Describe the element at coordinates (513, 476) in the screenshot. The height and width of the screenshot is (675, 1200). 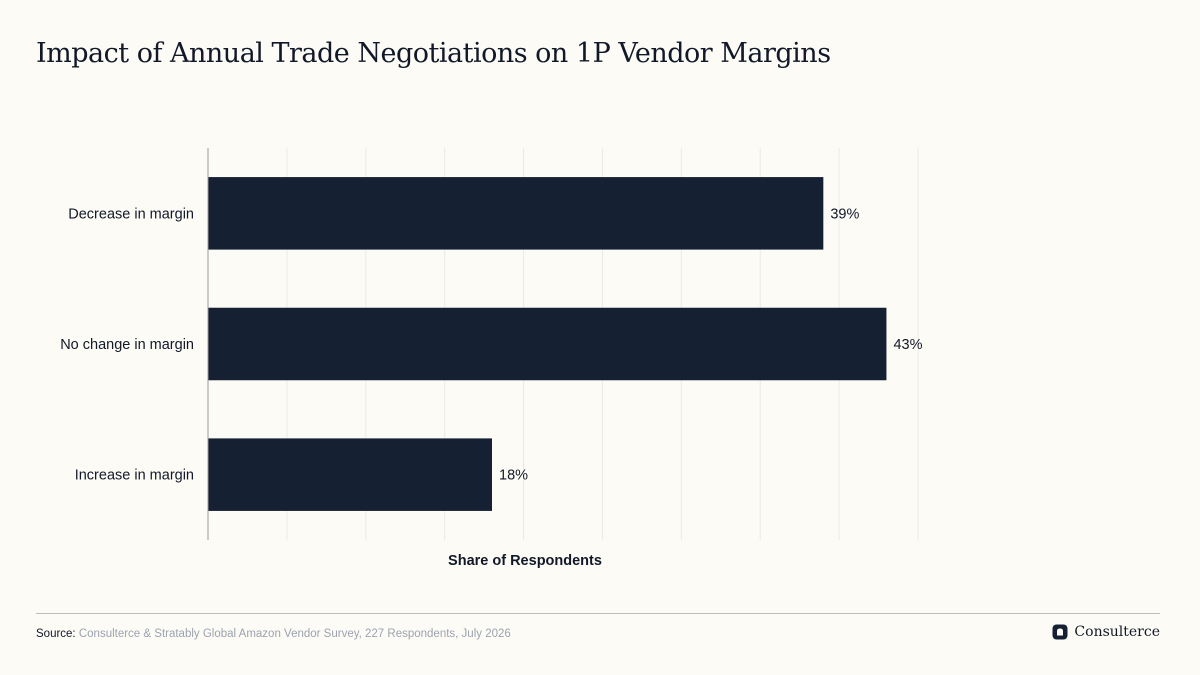
I see `data-label: 18%` at that location.